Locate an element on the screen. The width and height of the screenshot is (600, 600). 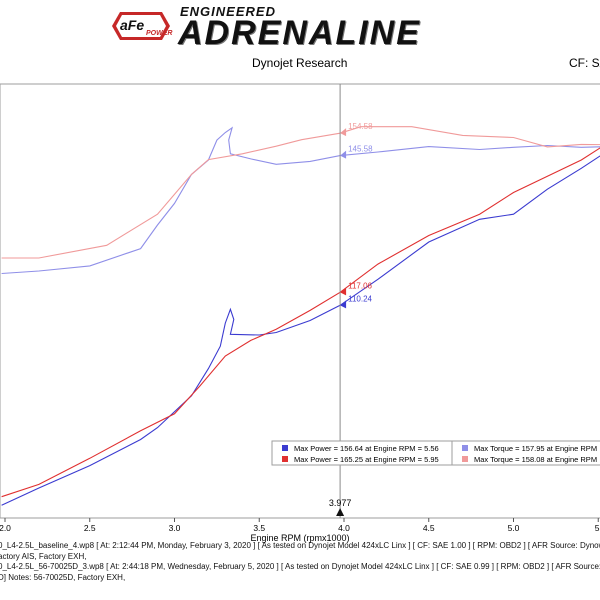
x-tick-label-5: 4.0 is located at coordinates (344, 528).